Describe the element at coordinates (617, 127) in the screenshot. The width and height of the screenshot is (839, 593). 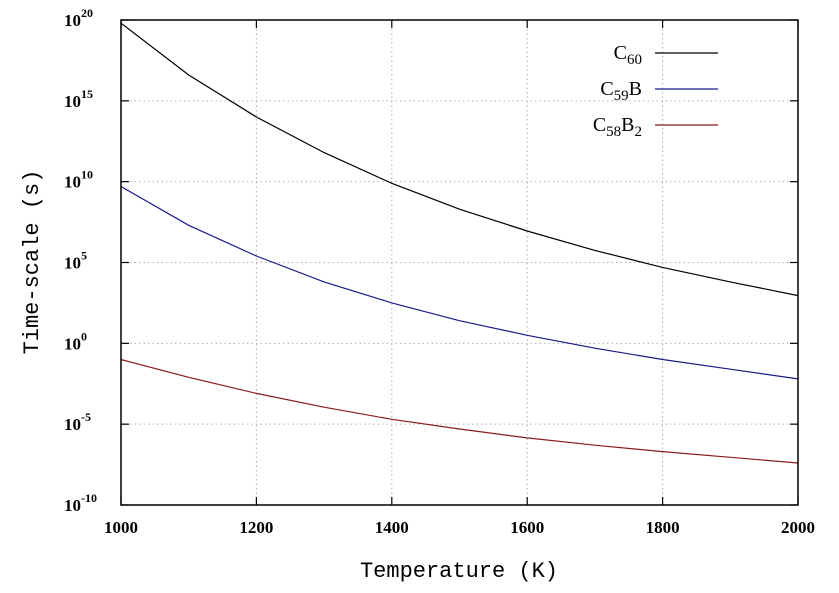
I see `legend-label-c58b2: C58B2` at that location.